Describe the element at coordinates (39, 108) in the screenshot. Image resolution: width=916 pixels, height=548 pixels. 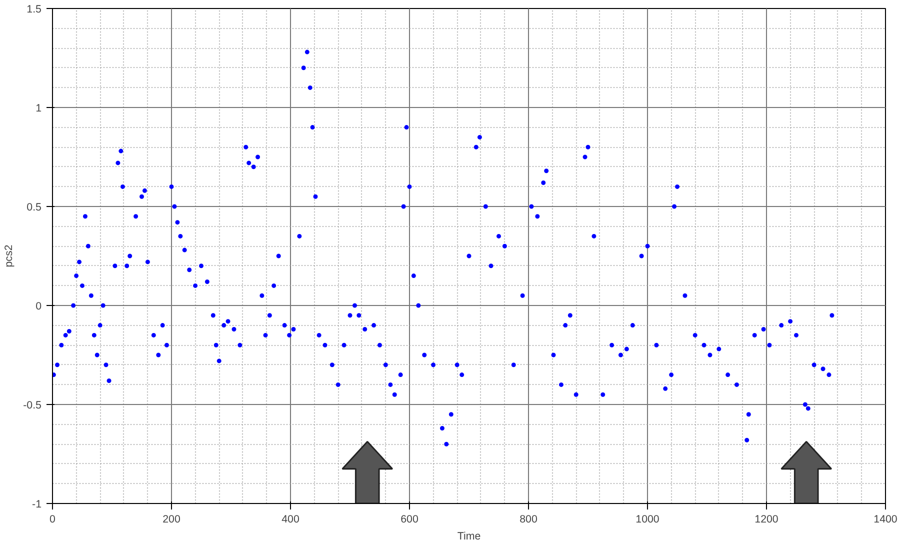
I see `y-tick-label: 1` at that location.